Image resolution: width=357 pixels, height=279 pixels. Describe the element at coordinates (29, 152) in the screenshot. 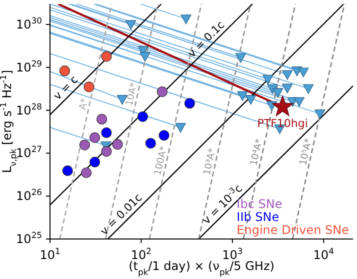

I see `y-tick-label: 10$^{27}$` at that location.